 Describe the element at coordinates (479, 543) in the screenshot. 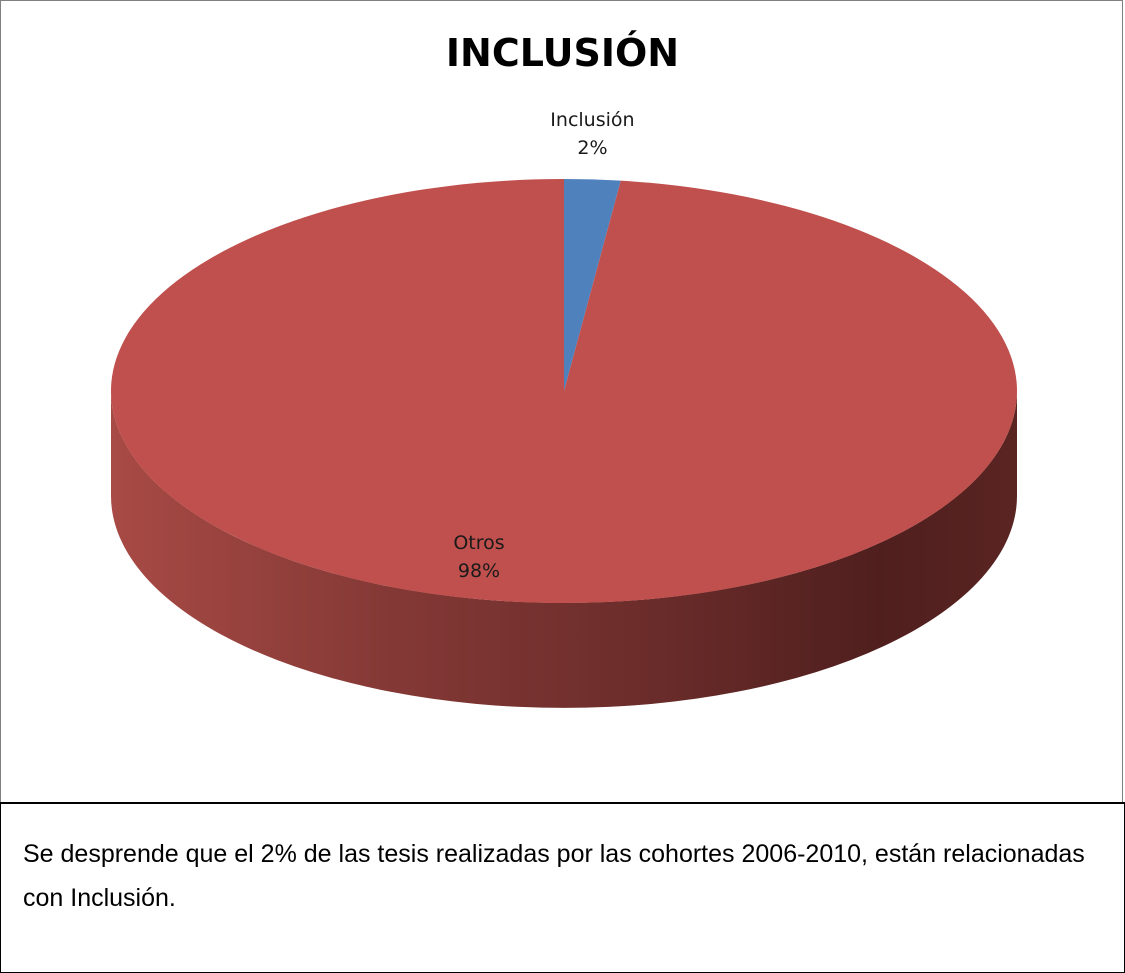

I see `slice-label-name: Otros` at that location.